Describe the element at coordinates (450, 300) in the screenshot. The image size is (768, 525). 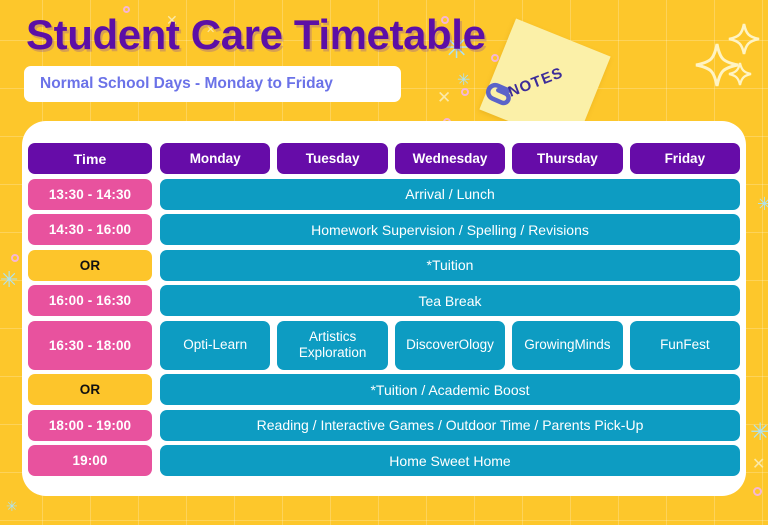
I see `activity-bar: Tea Break` at that location.